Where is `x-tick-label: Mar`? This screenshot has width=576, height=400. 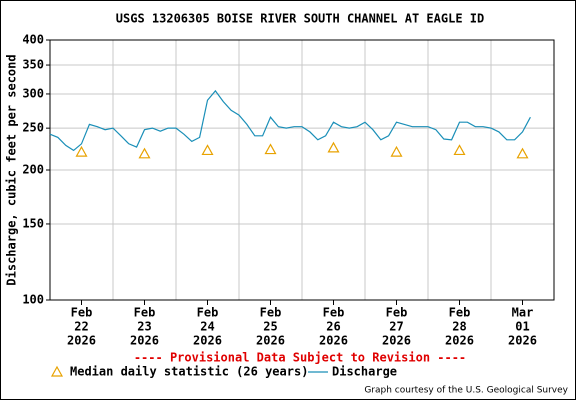 x-tick-label: Mar is located at coordinates (523, 313).